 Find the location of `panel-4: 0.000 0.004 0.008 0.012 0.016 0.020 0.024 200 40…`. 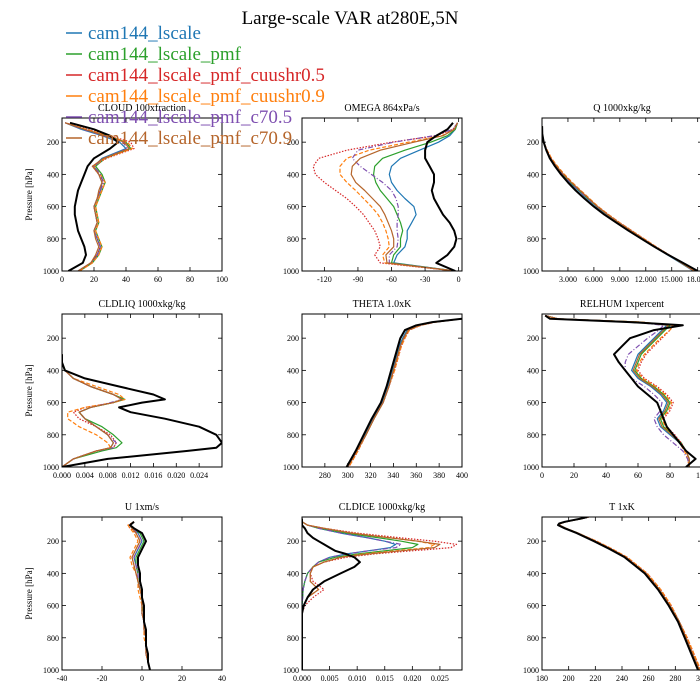

panel-4: 0.000 0.004 0.008 0.012 0.016 0.020 0.024 200 40… is located at coordinates (123, 389).